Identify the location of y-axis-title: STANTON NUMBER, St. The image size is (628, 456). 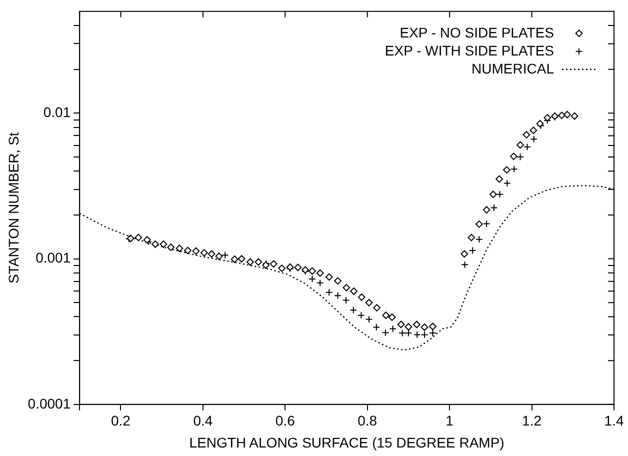
(13, 208).